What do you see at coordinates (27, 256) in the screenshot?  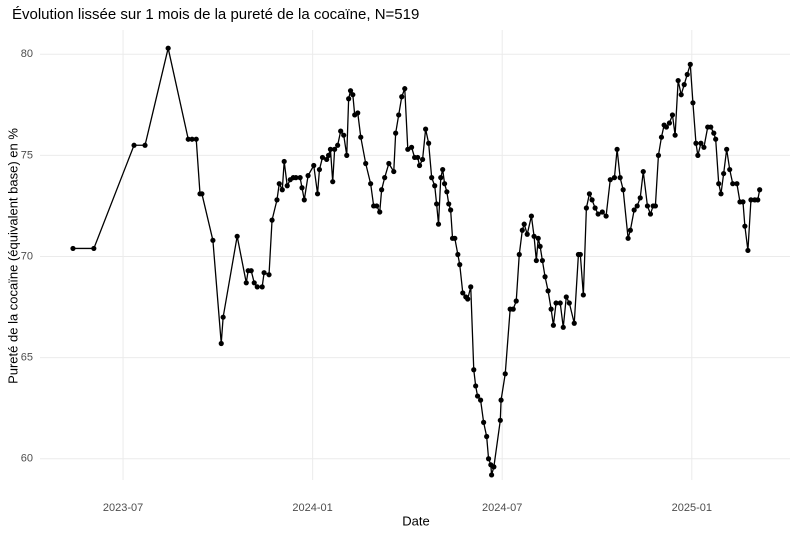 I see `y-tick-label: 70` at bounding box center [27, 256].